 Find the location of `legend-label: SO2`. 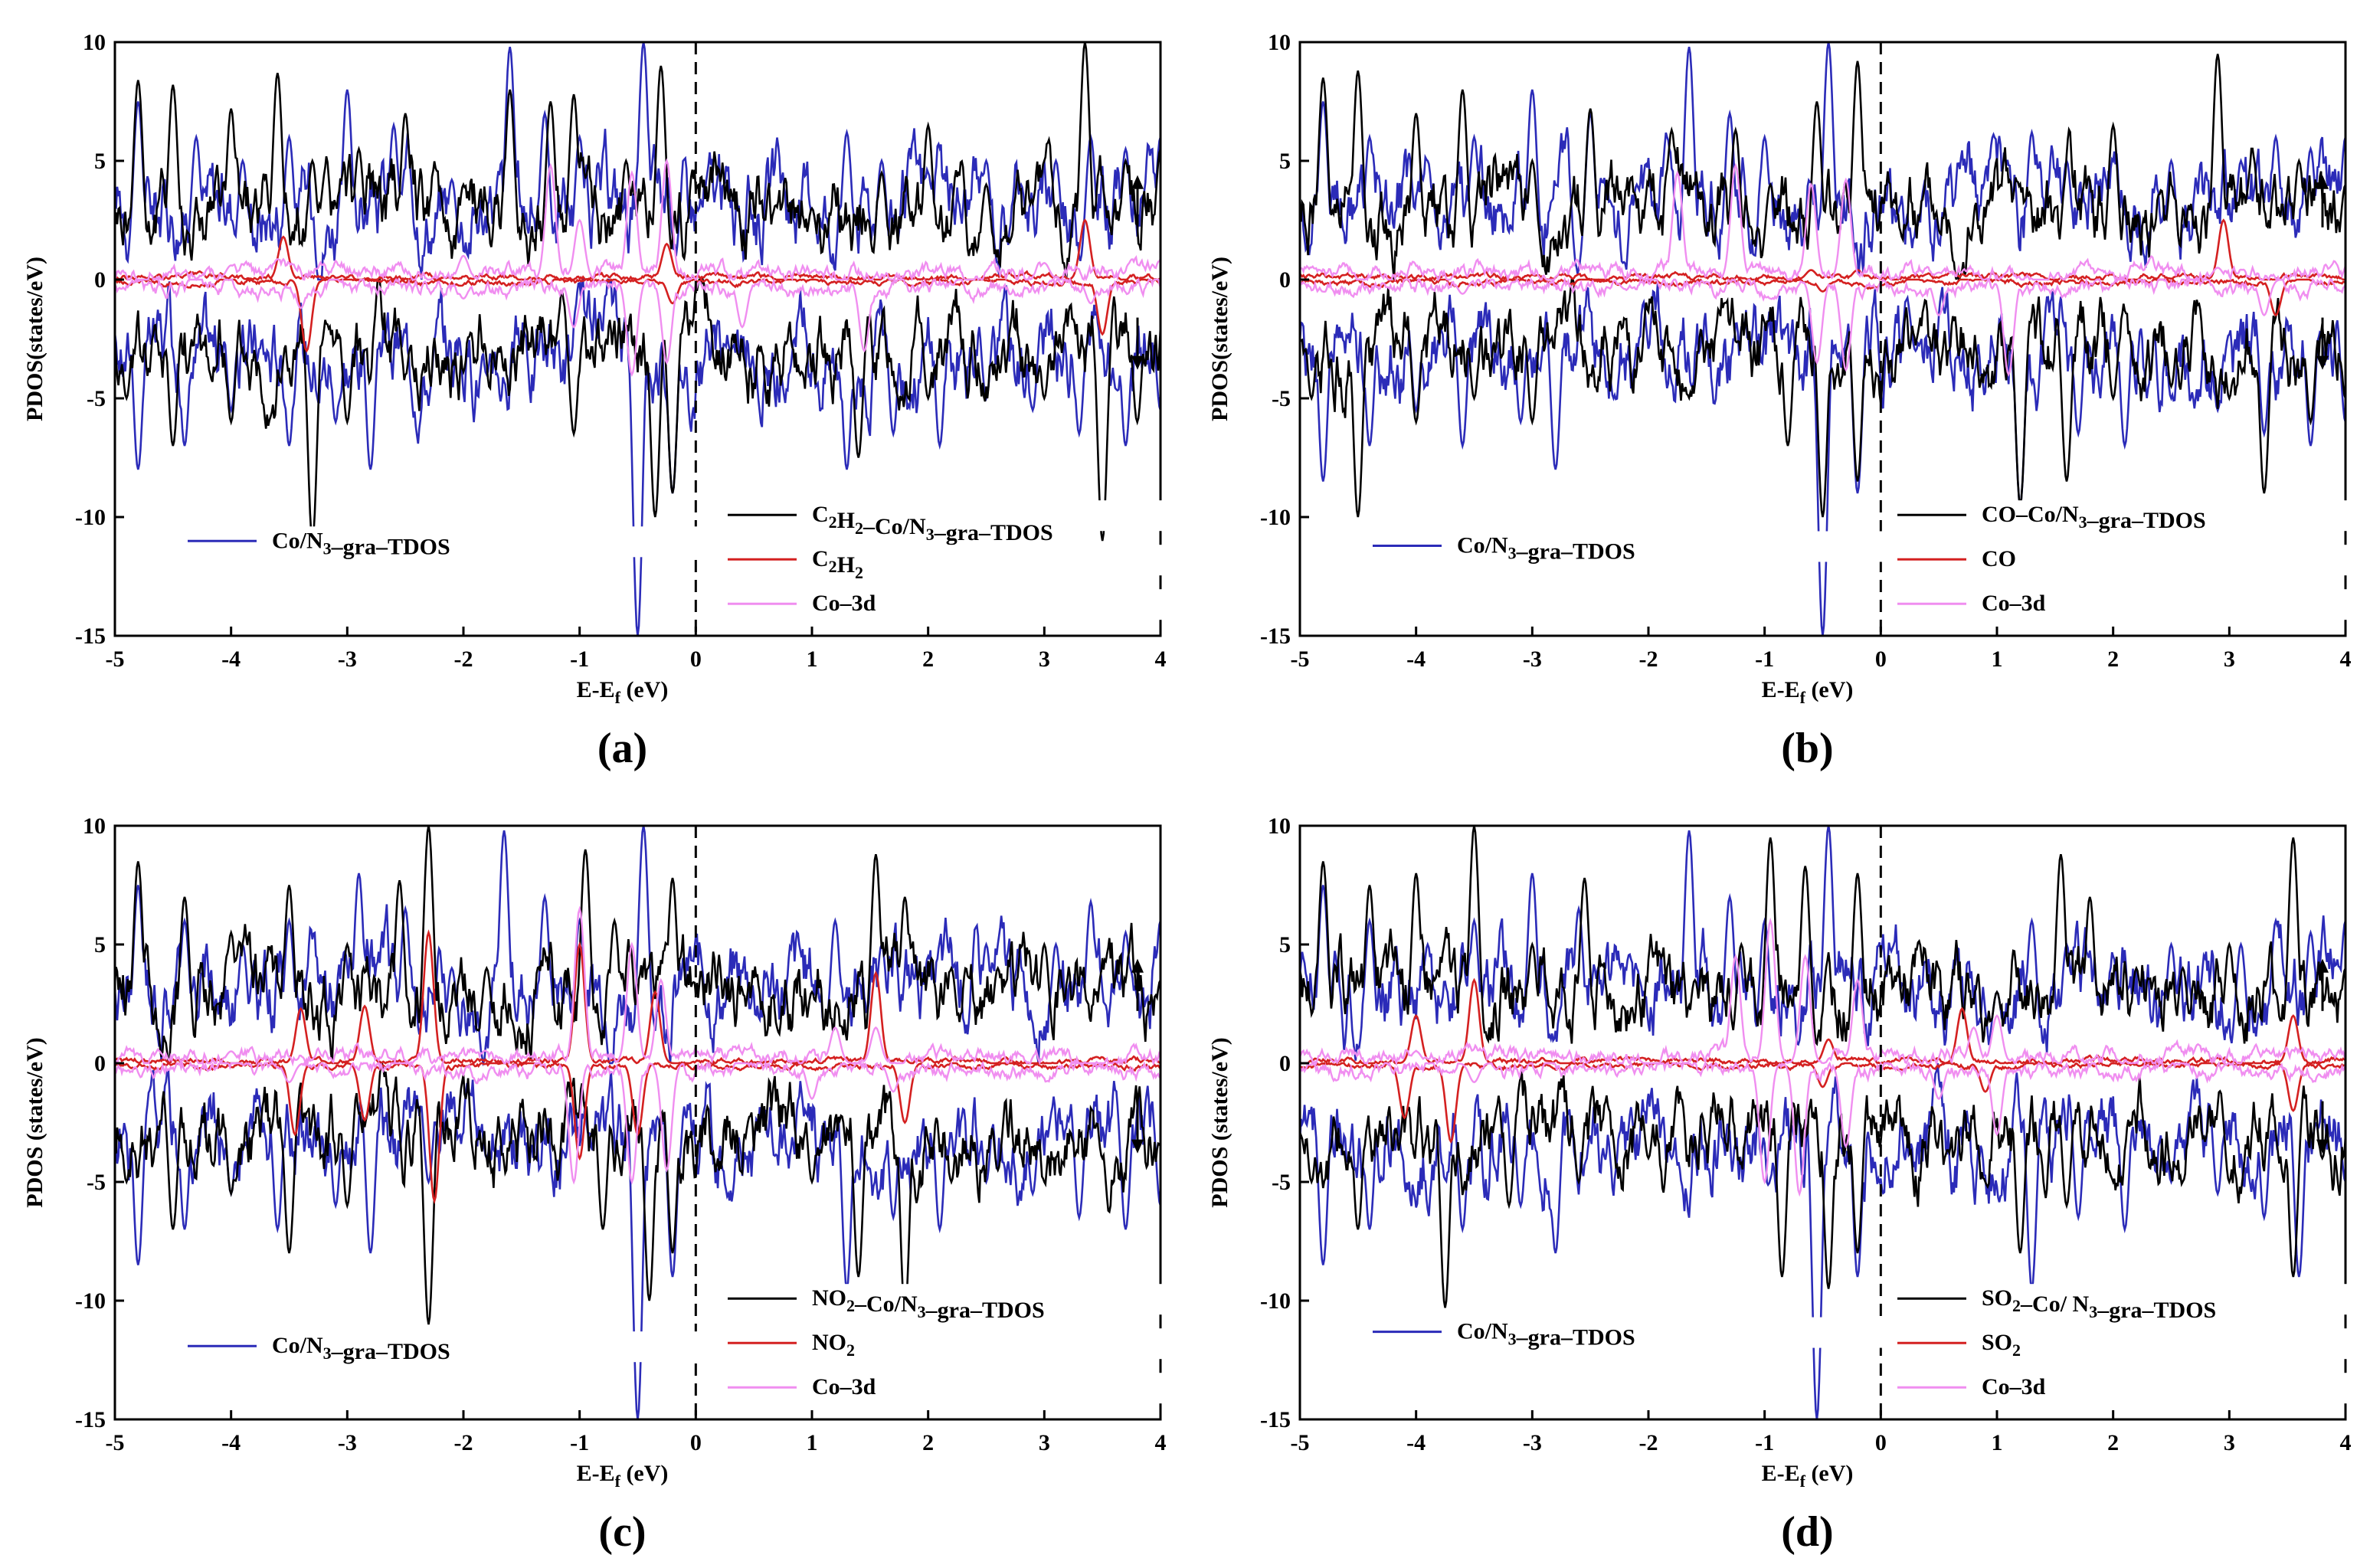

legend-label: SO2 is located at coordinates (2002, 1345).